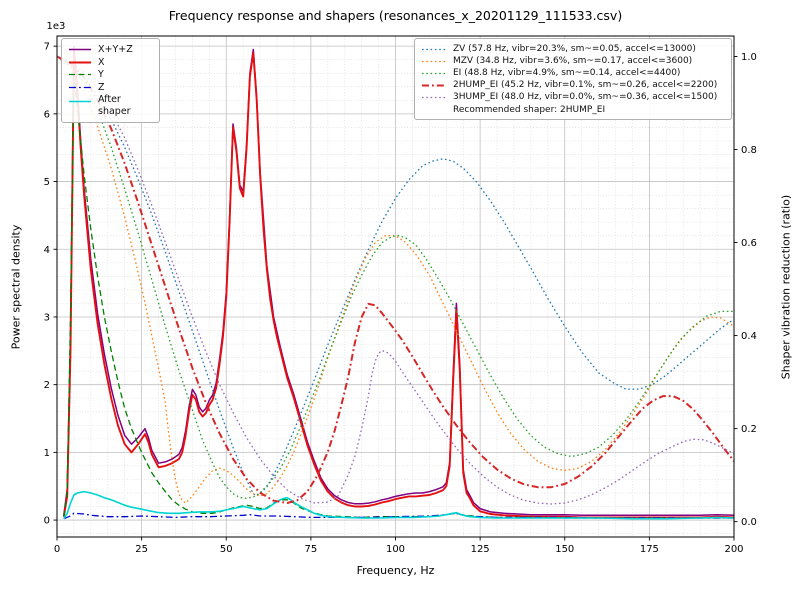 This screenshot has height=600, width=800. I want to click on x-tick-label: 150, so click(564, 549).